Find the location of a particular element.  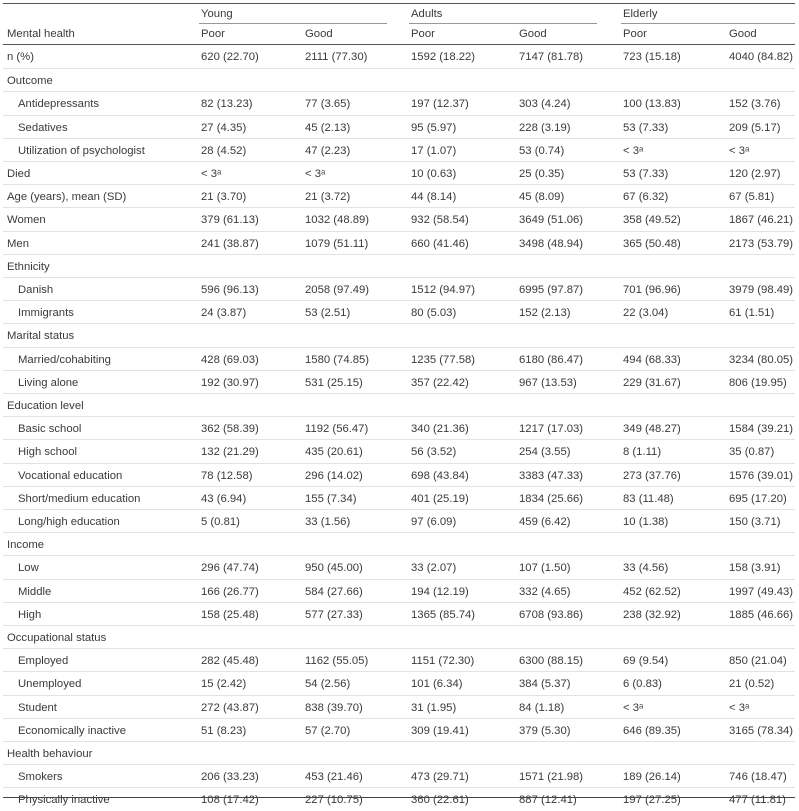

table-cell: 1162 (55.05) is located at coordinates (337, 661).